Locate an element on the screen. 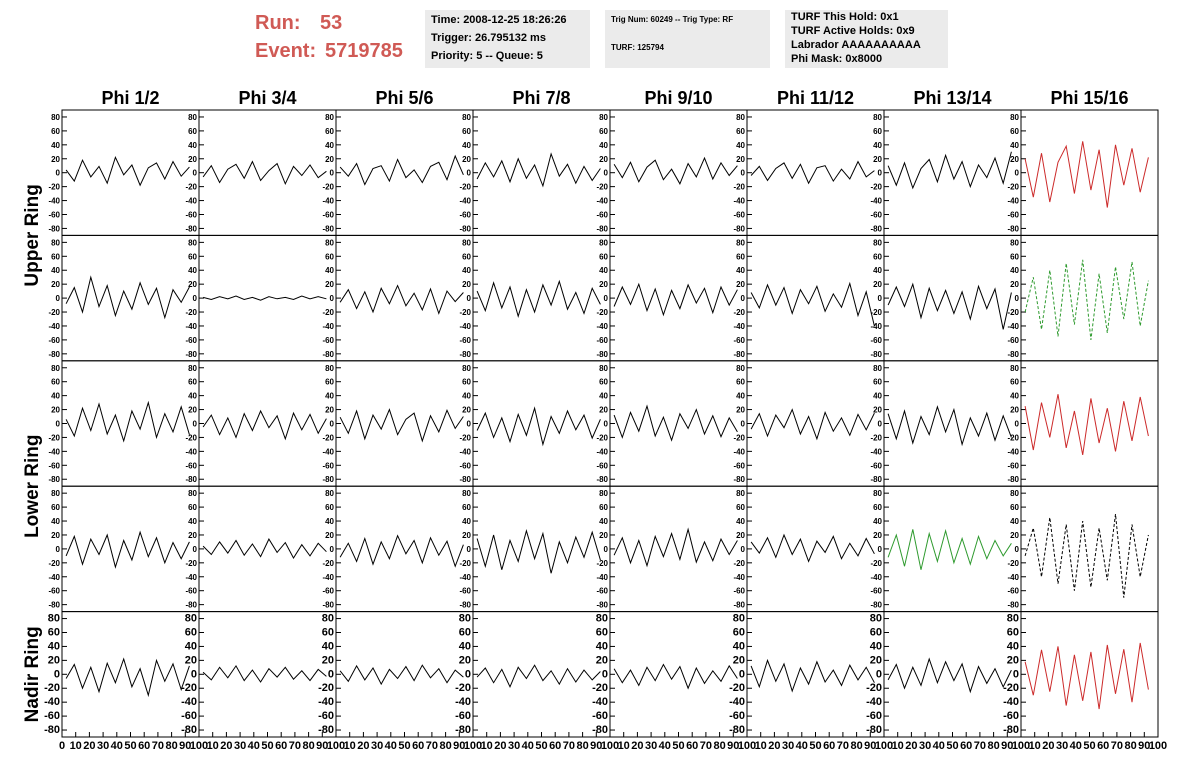 The image size is (1196, 777). info-text: Priority: 5 -- Queue: 5 is located at coordinates (487, 56).